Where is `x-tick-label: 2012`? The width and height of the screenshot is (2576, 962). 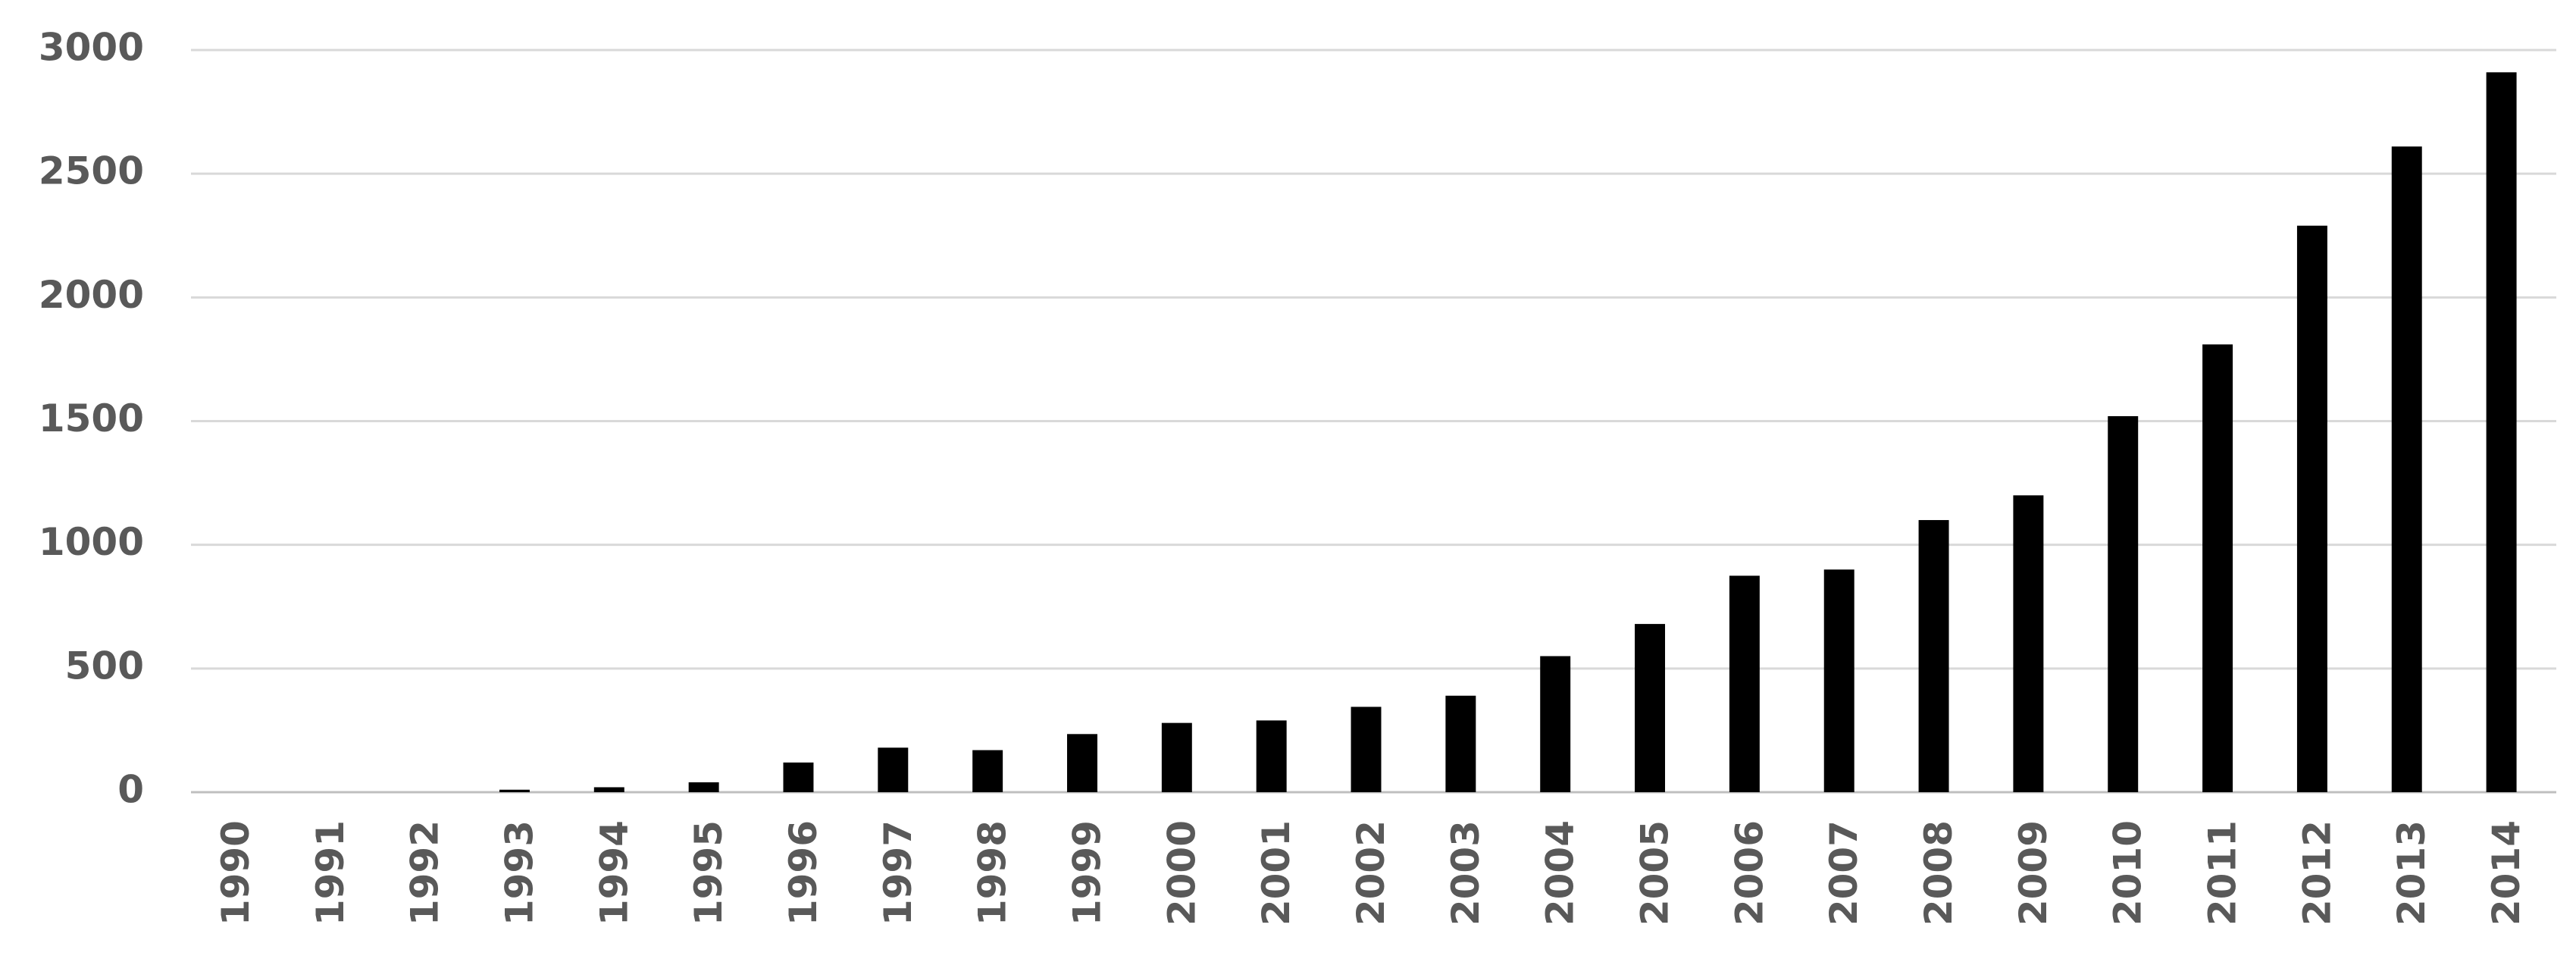
x-tick-label: 2012 is located at coordinates (2317, 873).